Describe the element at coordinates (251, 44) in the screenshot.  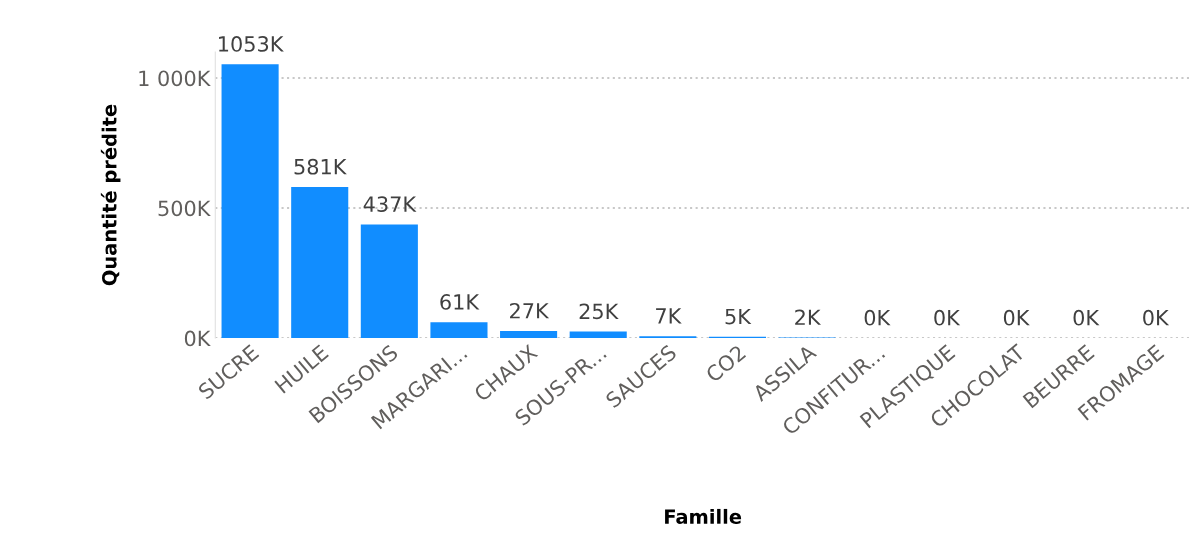
I see `data-label: 1053K` at that location.